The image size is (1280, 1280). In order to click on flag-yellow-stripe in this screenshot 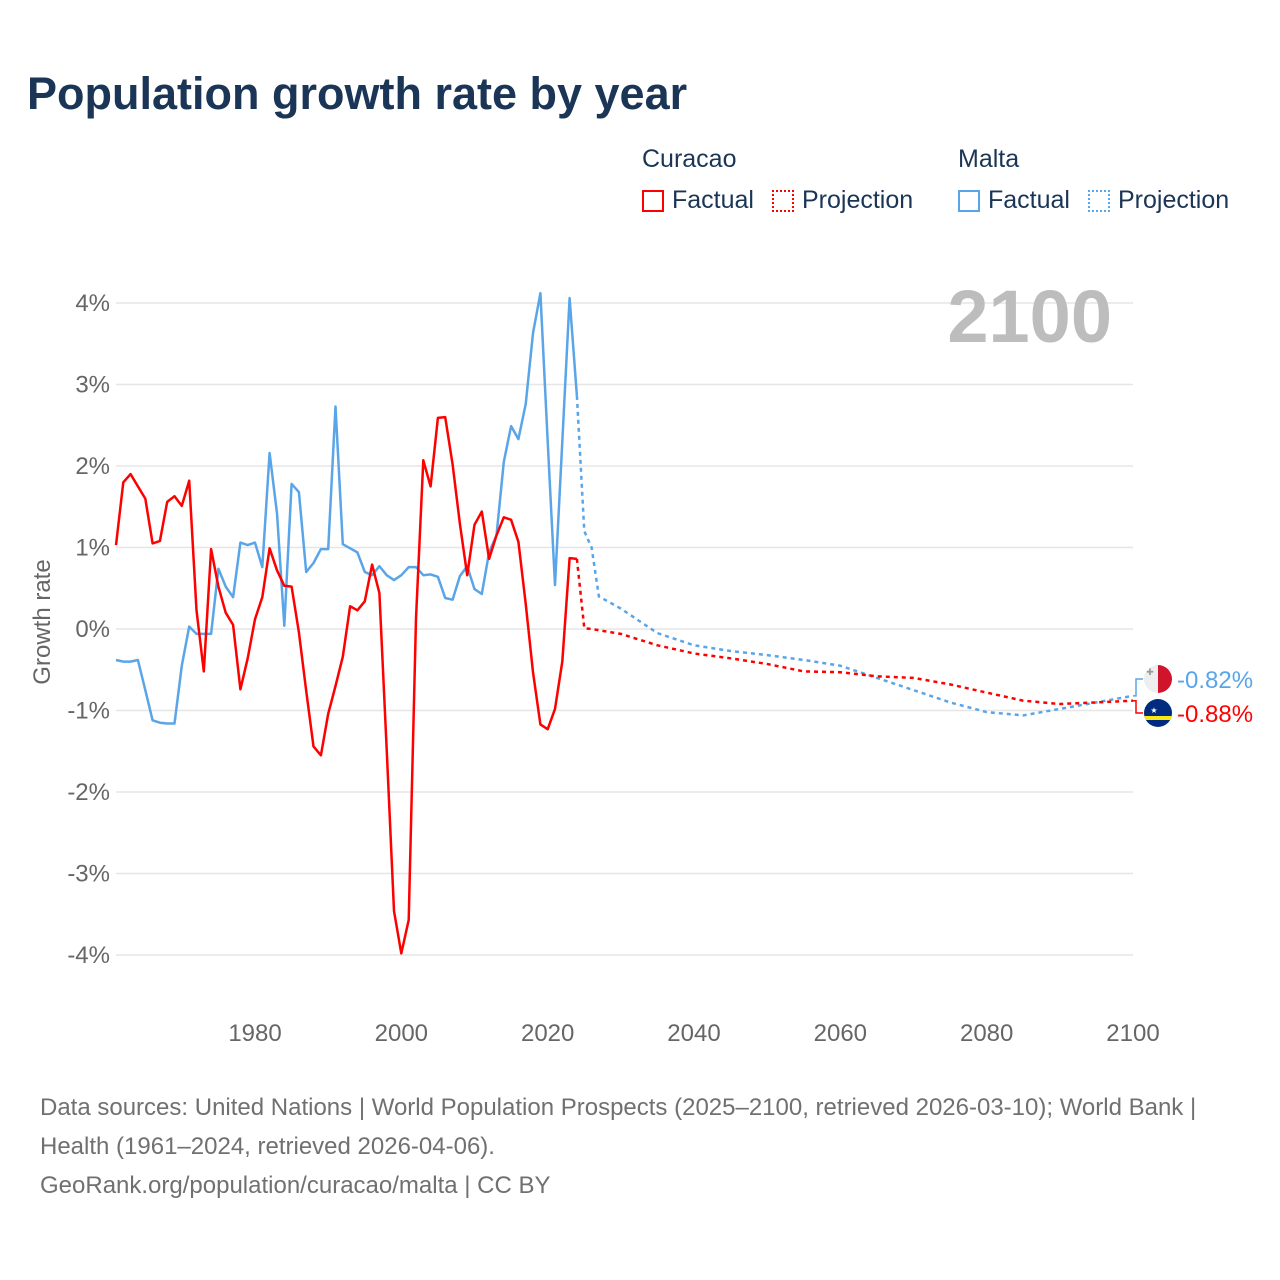, I will do `click(1158, 718)`.